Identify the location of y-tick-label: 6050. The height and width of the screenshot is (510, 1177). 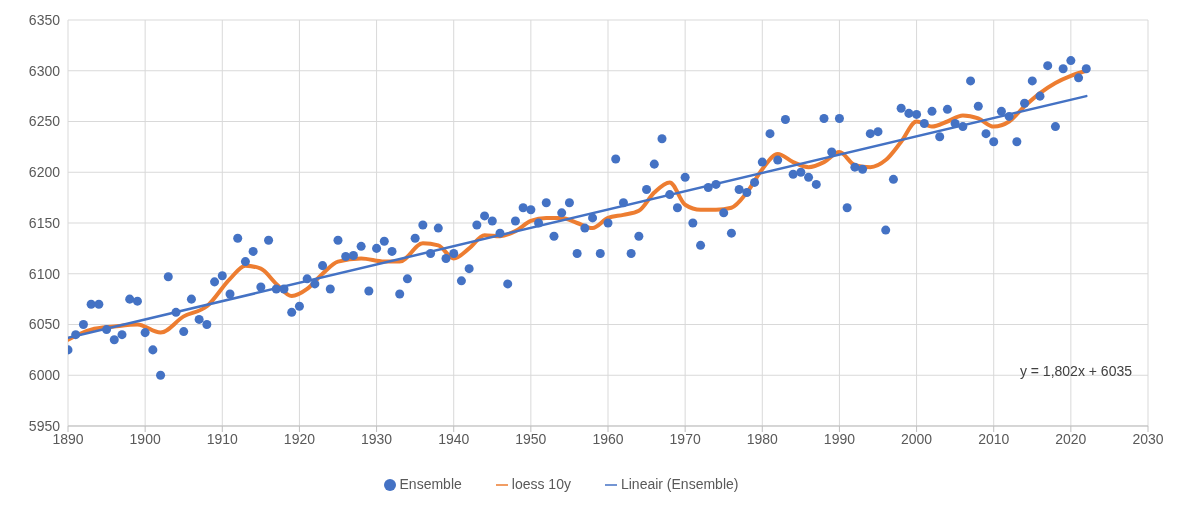
(44, 324).